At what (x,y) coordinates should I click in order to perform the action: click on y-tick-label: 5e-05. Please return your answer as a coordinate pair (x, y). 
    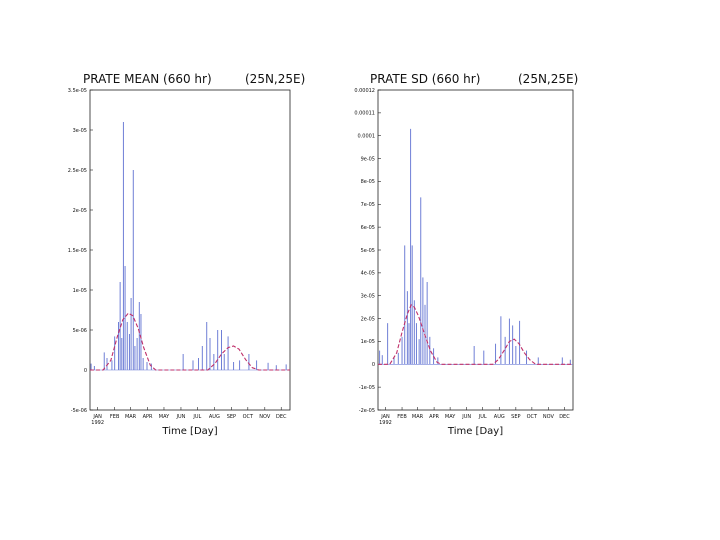
    Looking at the image, I should click on (368, 251).